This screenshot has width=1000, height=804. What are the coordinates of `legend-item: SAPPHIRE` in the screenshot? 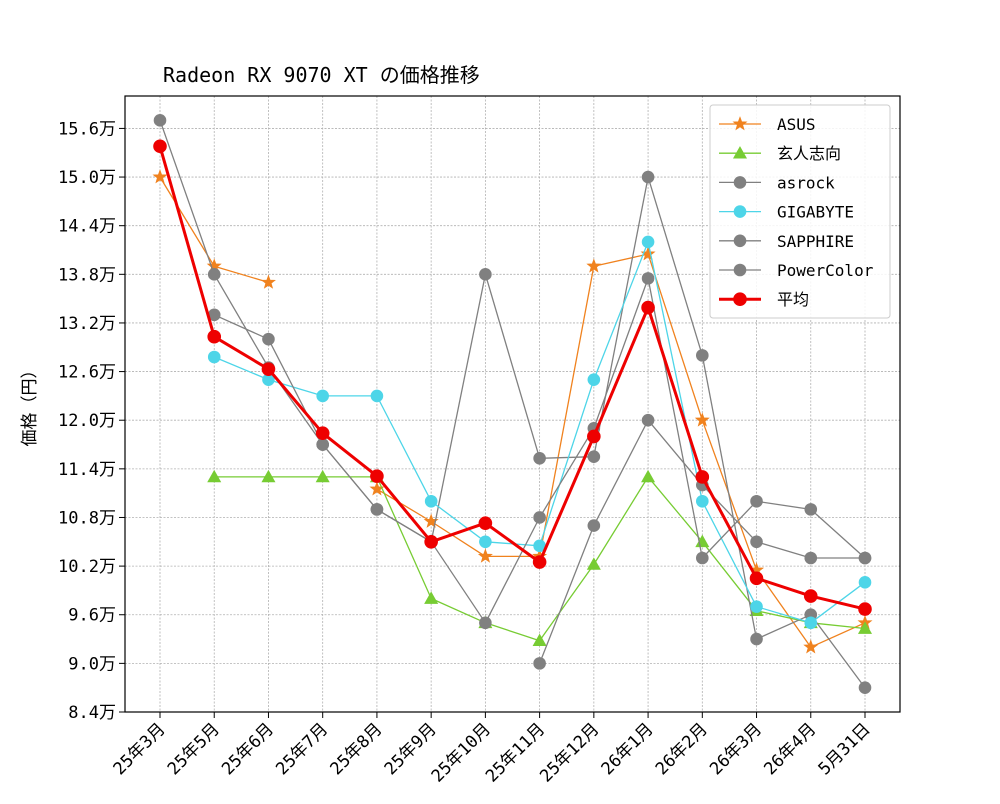 It's located at (786, 241).